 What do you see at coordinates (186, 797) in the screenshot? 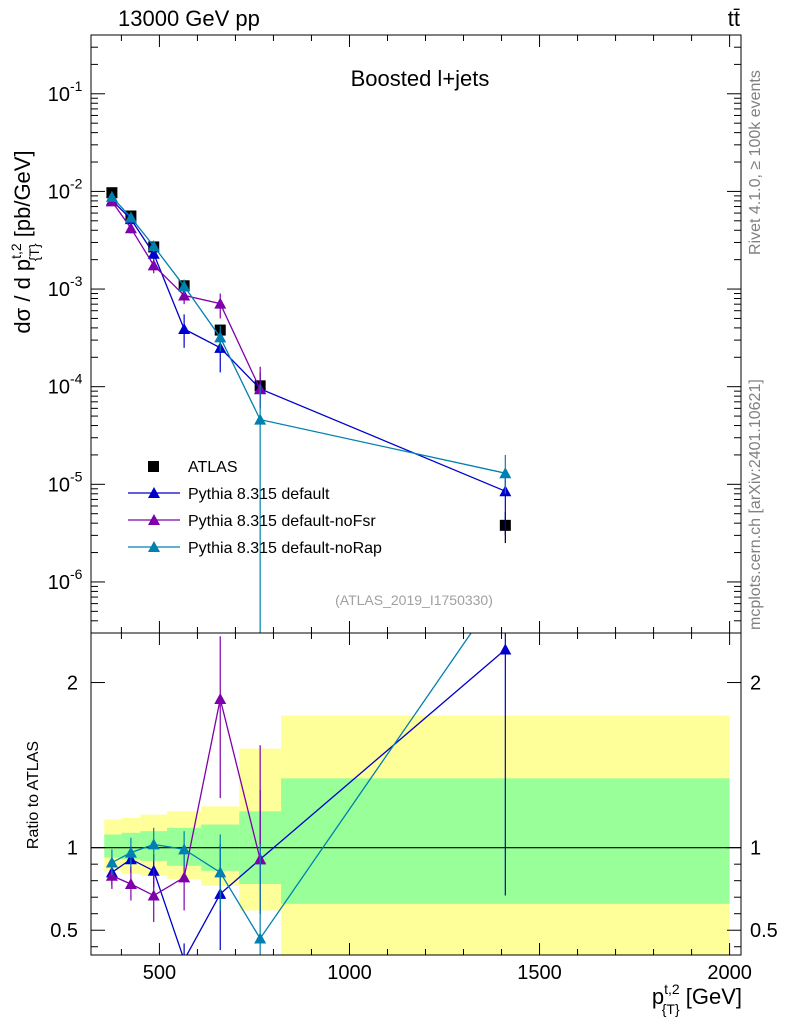
I see `ratio-line-pythia-8-315-default-nofsr` at bounding box center [186, 797].